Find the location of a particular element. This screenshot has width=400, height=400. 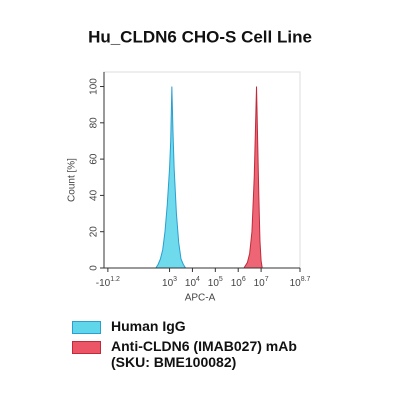

x-axis-label: APC-A is located at coordinates (200, 298).